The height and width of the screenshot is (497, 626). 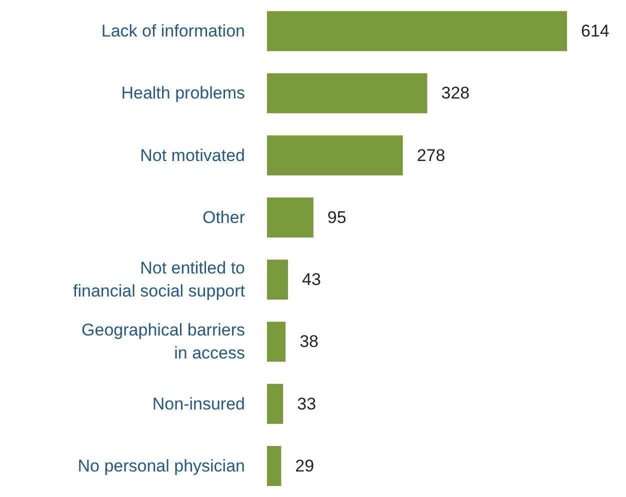 What do you see at coordinates (224, 217) in the screenshot?
I see `y-tick-label: Other` at bounding box center [224, 217].